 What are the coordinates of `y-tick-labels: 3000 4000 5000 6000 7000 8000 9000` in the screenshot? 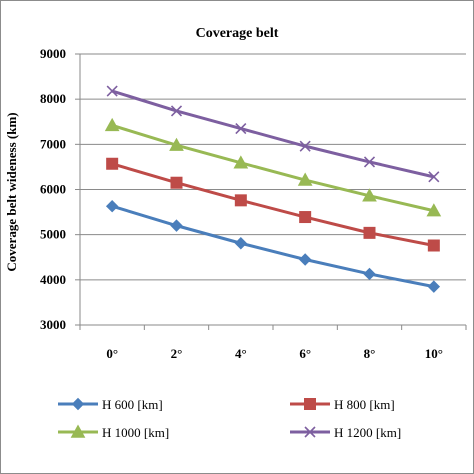 It's located at (53, 189).